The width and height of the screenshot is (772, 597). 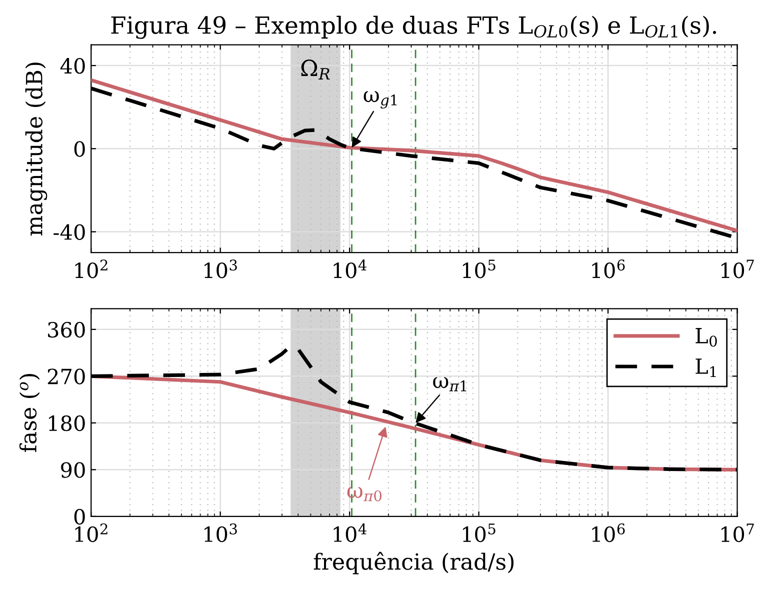 I want to click on annotation: ω$_{g1}$, so click(x=380, y=100).